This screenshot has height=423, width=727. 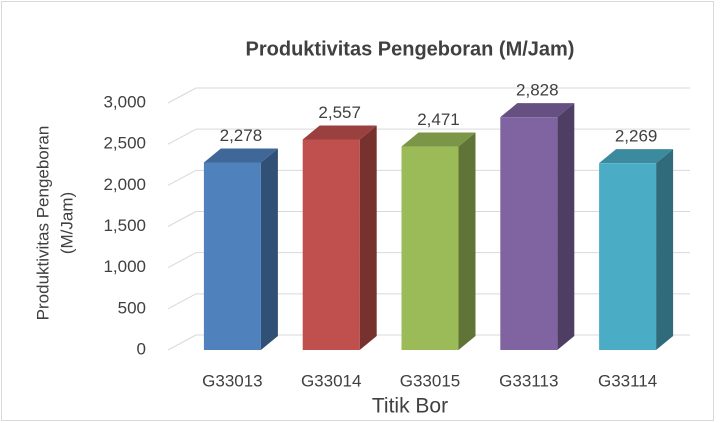 I want to click on data-label: 2,269, so click(x=636, y=136).